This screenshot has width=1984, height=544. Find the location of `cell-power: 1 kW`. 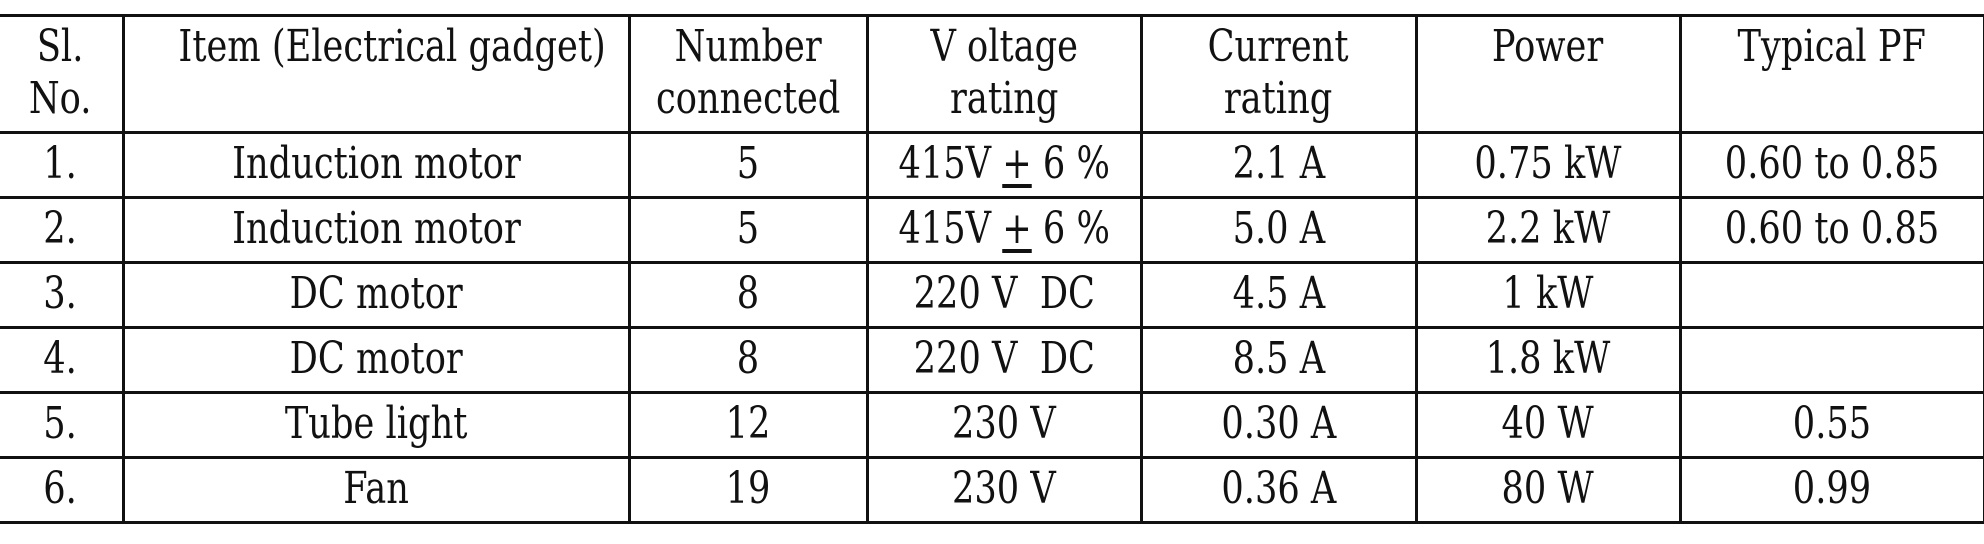

cell-power: 1 kW is located at coordinates (1548, 295).